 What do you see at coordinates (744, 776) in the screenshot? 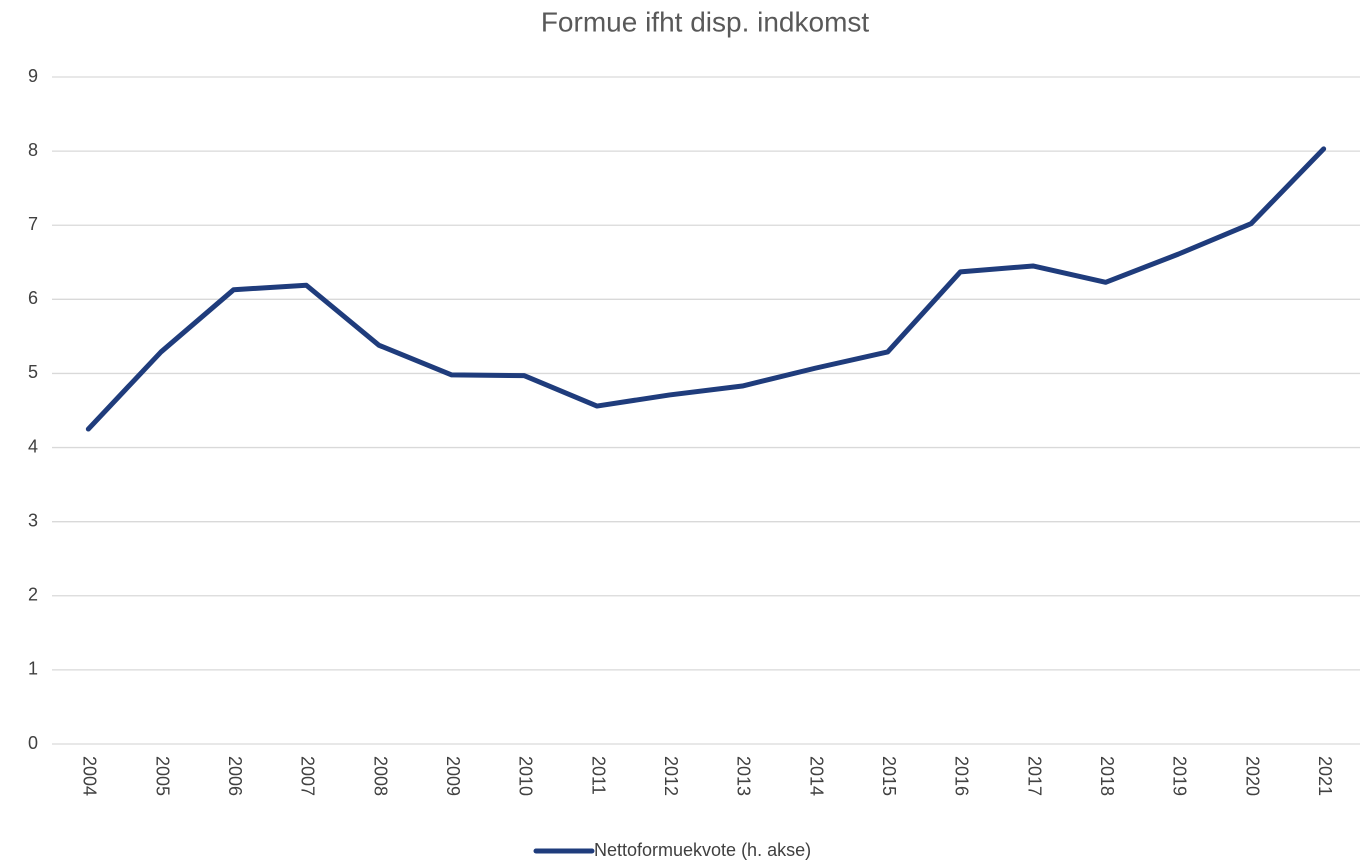
I see `x-tick-label: 2013` at bounding box center [744, 776].